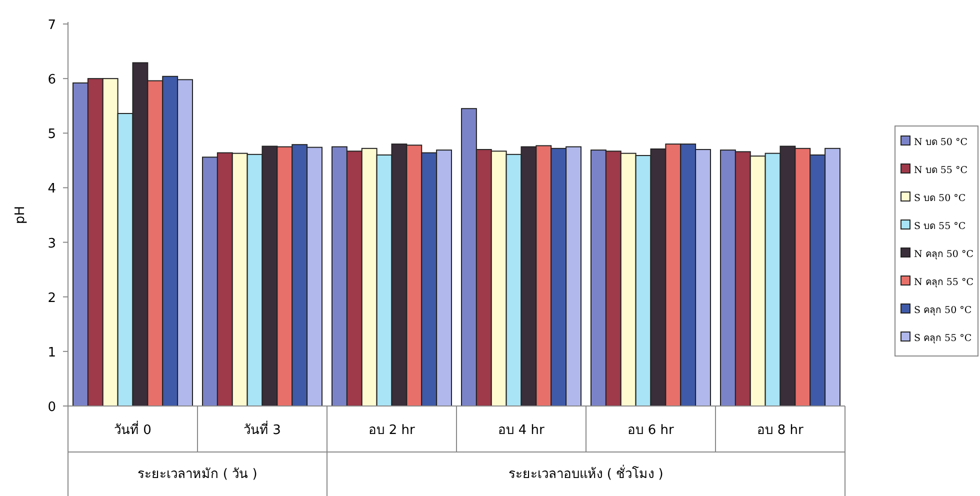  I want to click on y-tick-label: 4, so click(52, 189).